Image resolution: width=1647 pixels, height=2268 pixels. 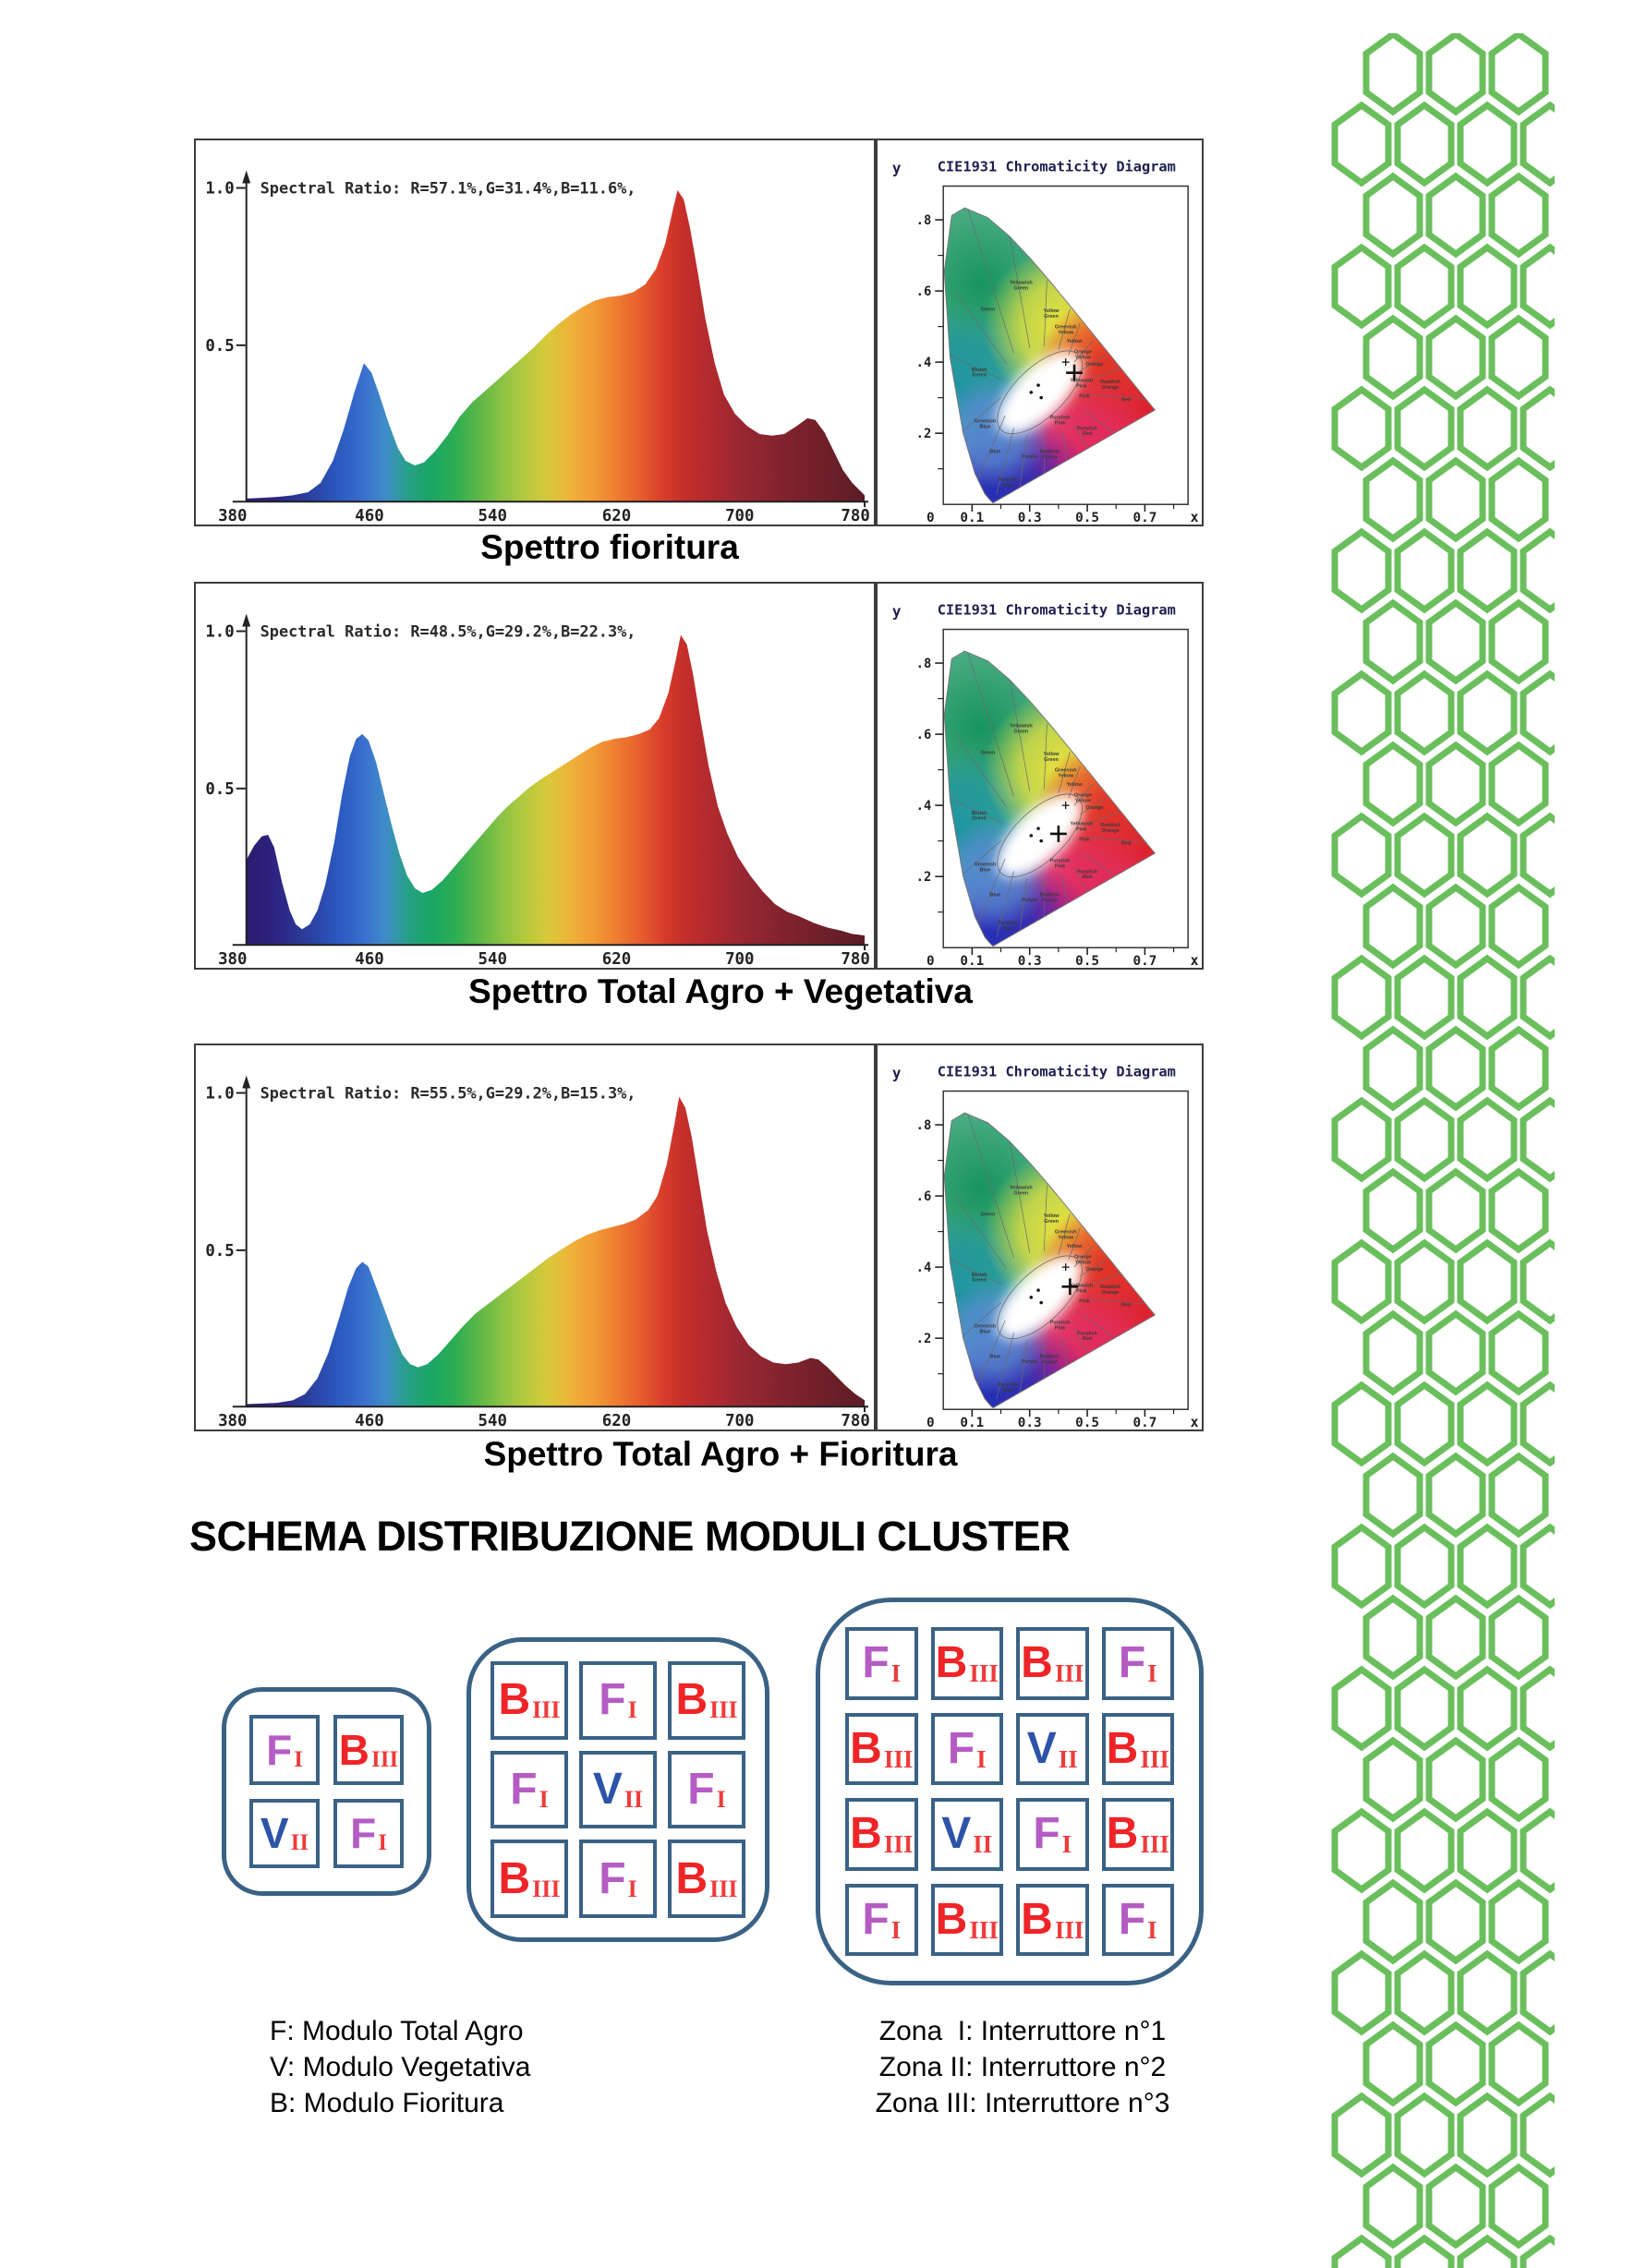 What do you see at coordinates (1068, 1758) in the screenshot?
I see `module-zone-numeral: II` at bounding box center [1068, 1758].